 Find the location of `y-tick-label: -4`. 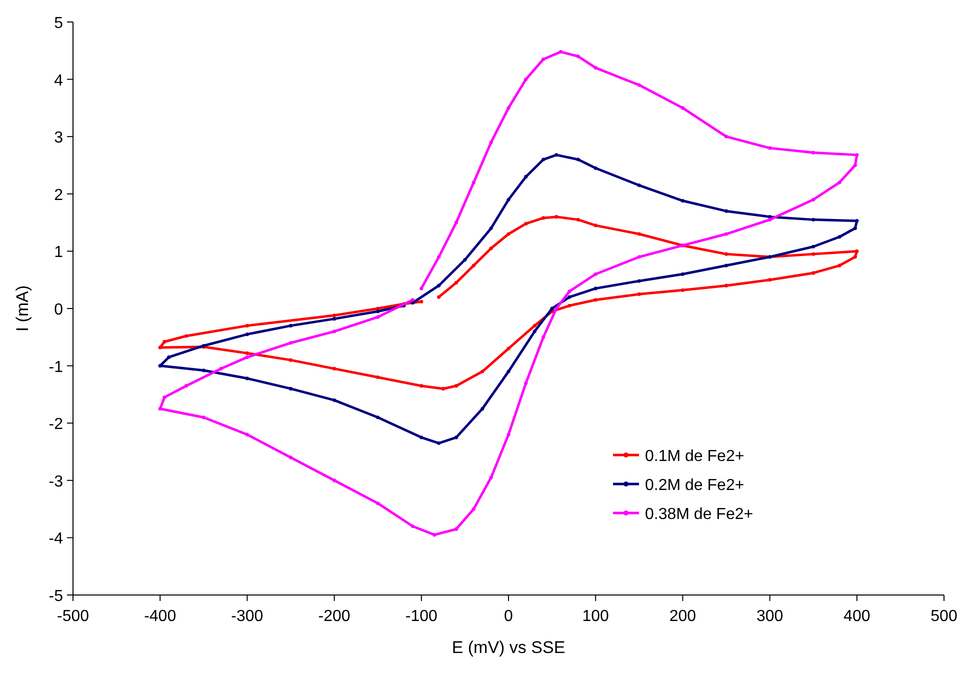

y-tick-label: -4 is located at coordinates (56, 539).